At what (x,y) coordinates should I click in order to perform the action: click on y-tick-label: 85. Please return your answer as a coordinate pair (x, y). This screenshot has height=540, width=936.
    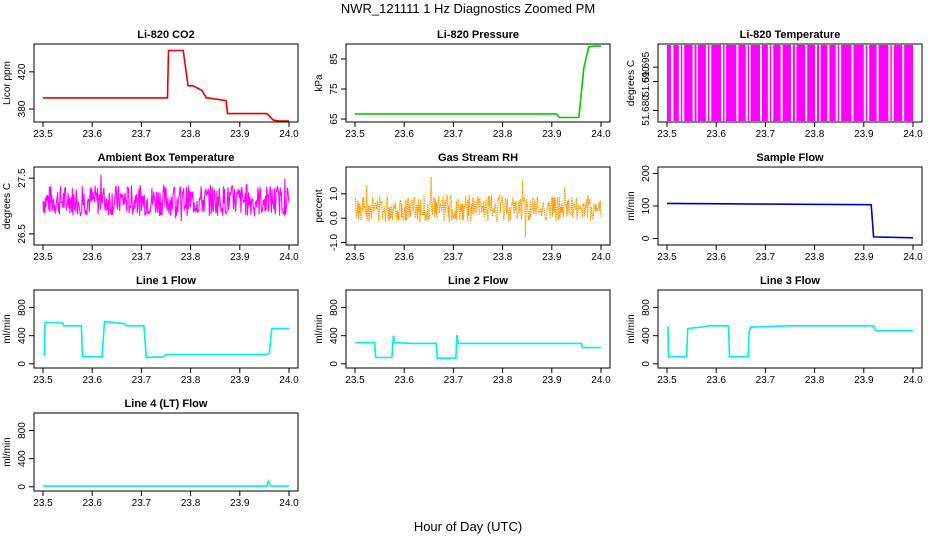
    Looking at the image, I should click on (334, 59).